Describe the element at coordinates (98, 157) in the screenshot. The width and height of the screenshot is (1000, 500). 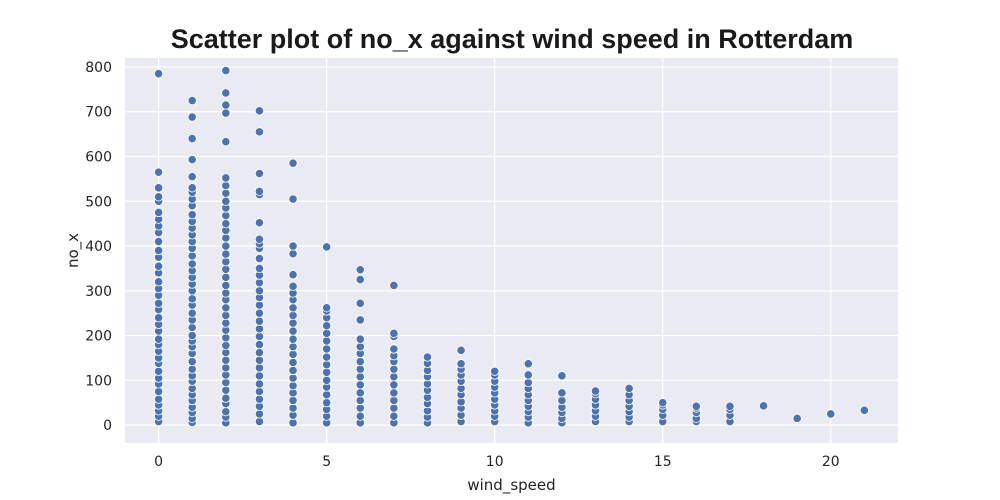
I see `y-tick-label: 600` at that location.